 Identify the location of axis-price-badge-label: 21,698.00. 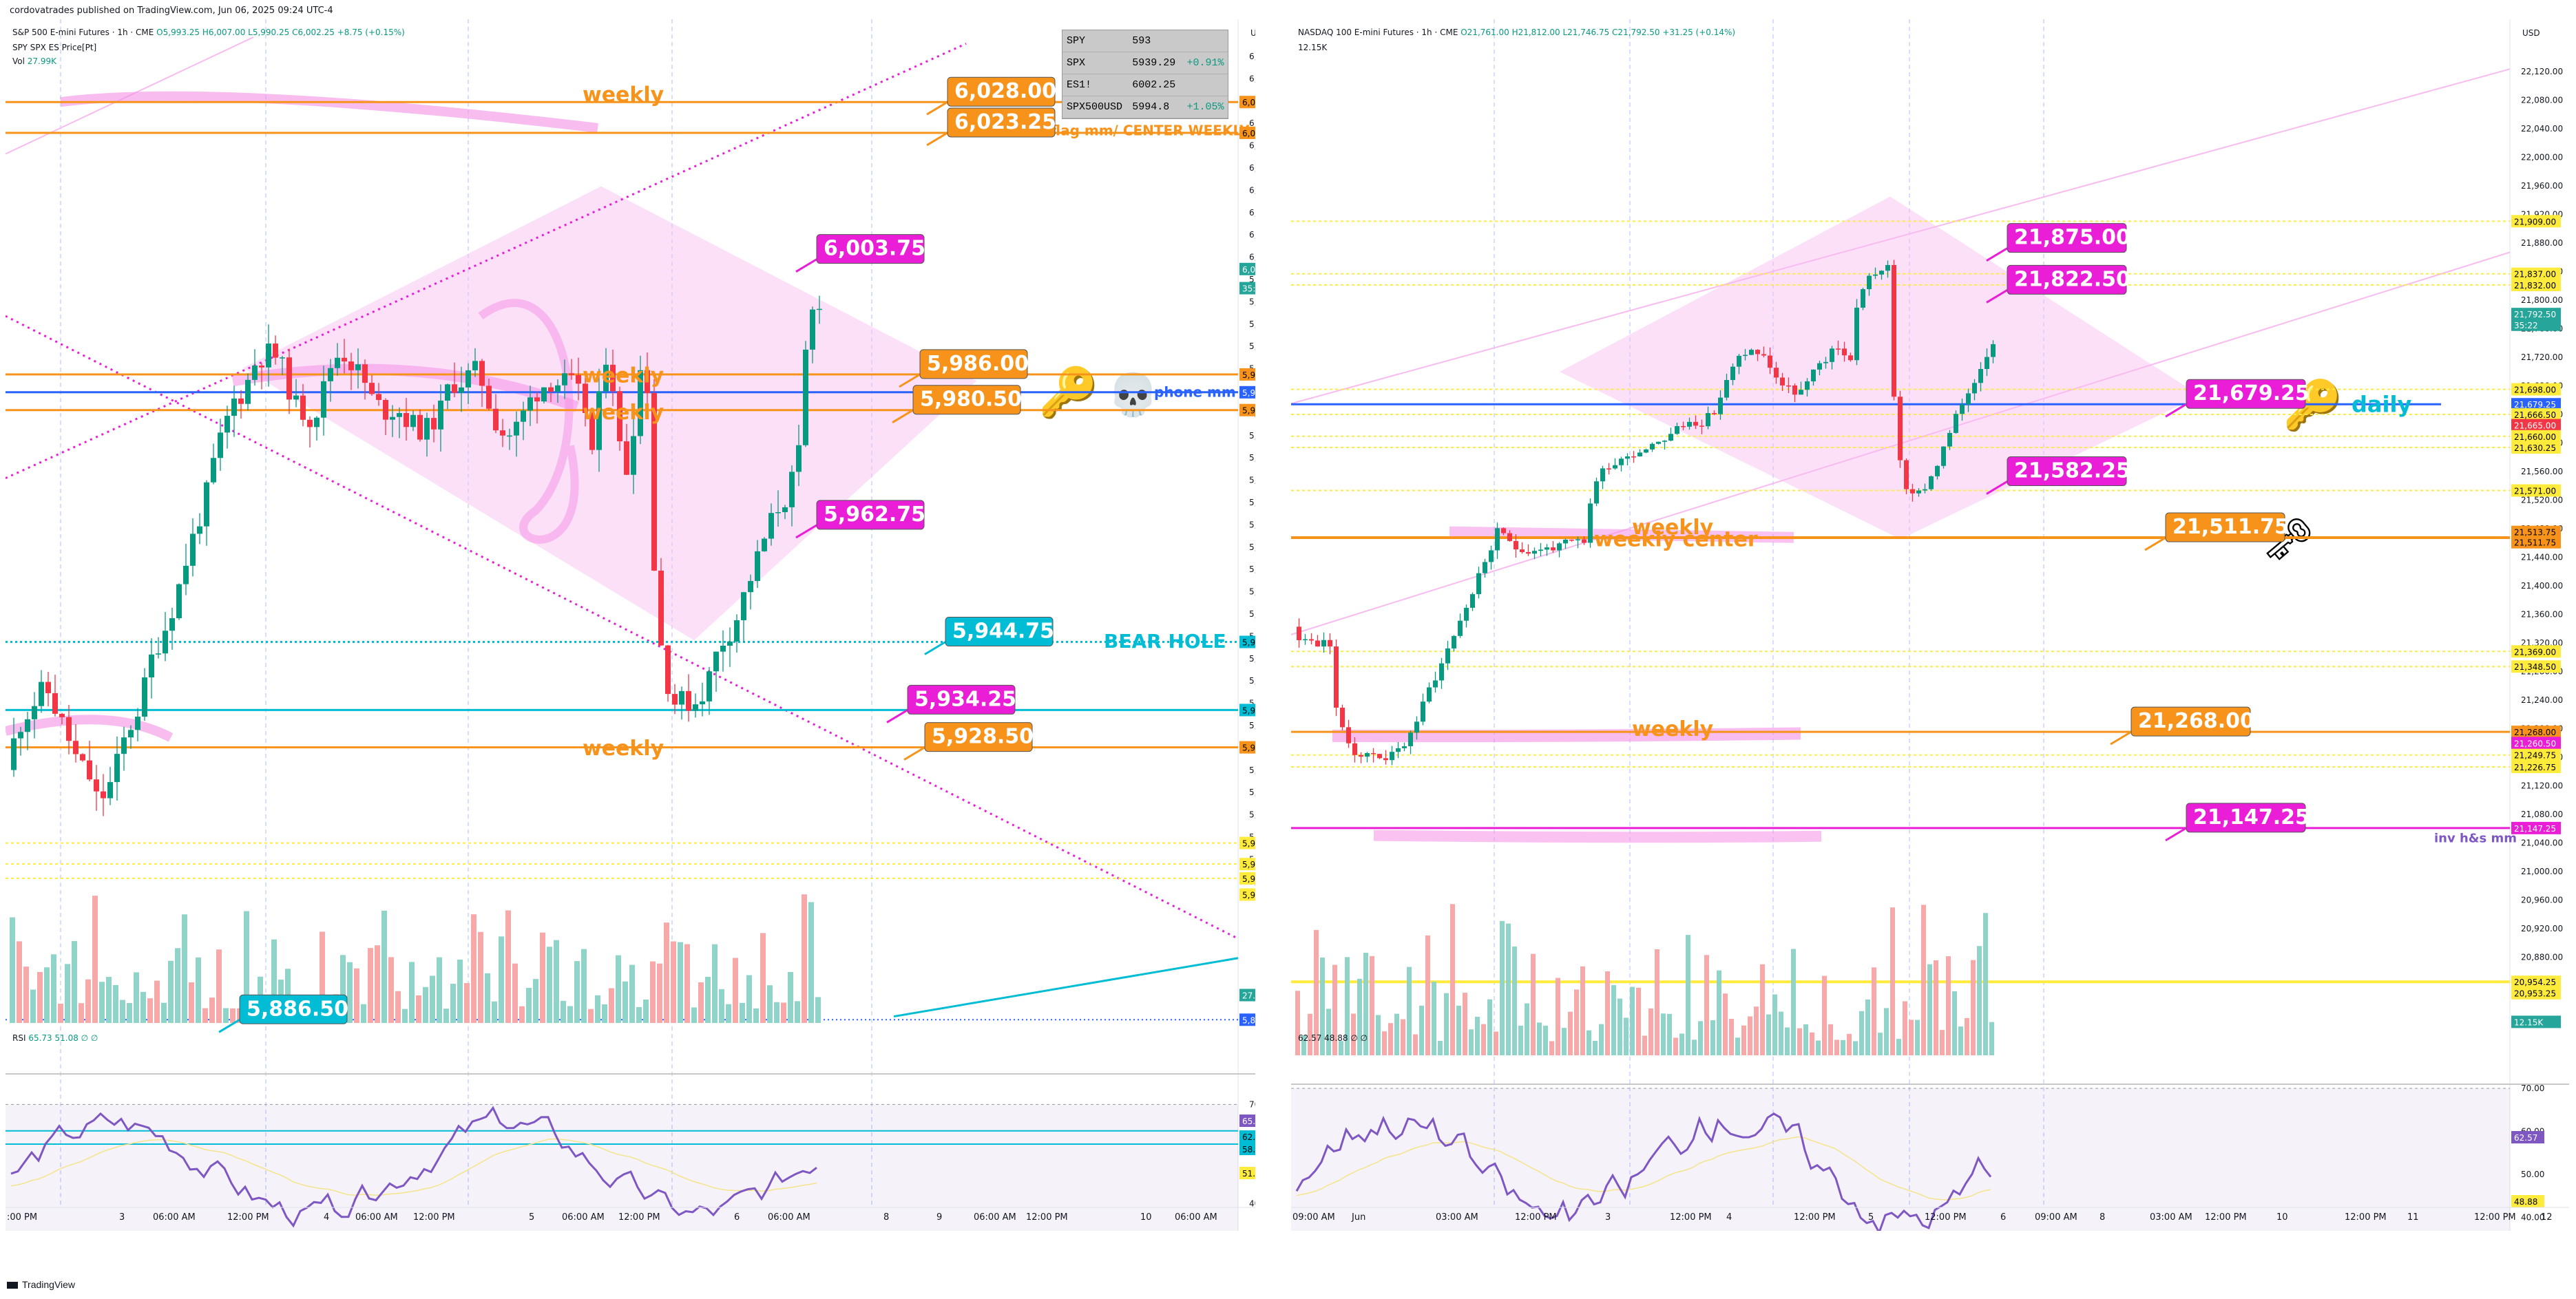
(2535, 391).